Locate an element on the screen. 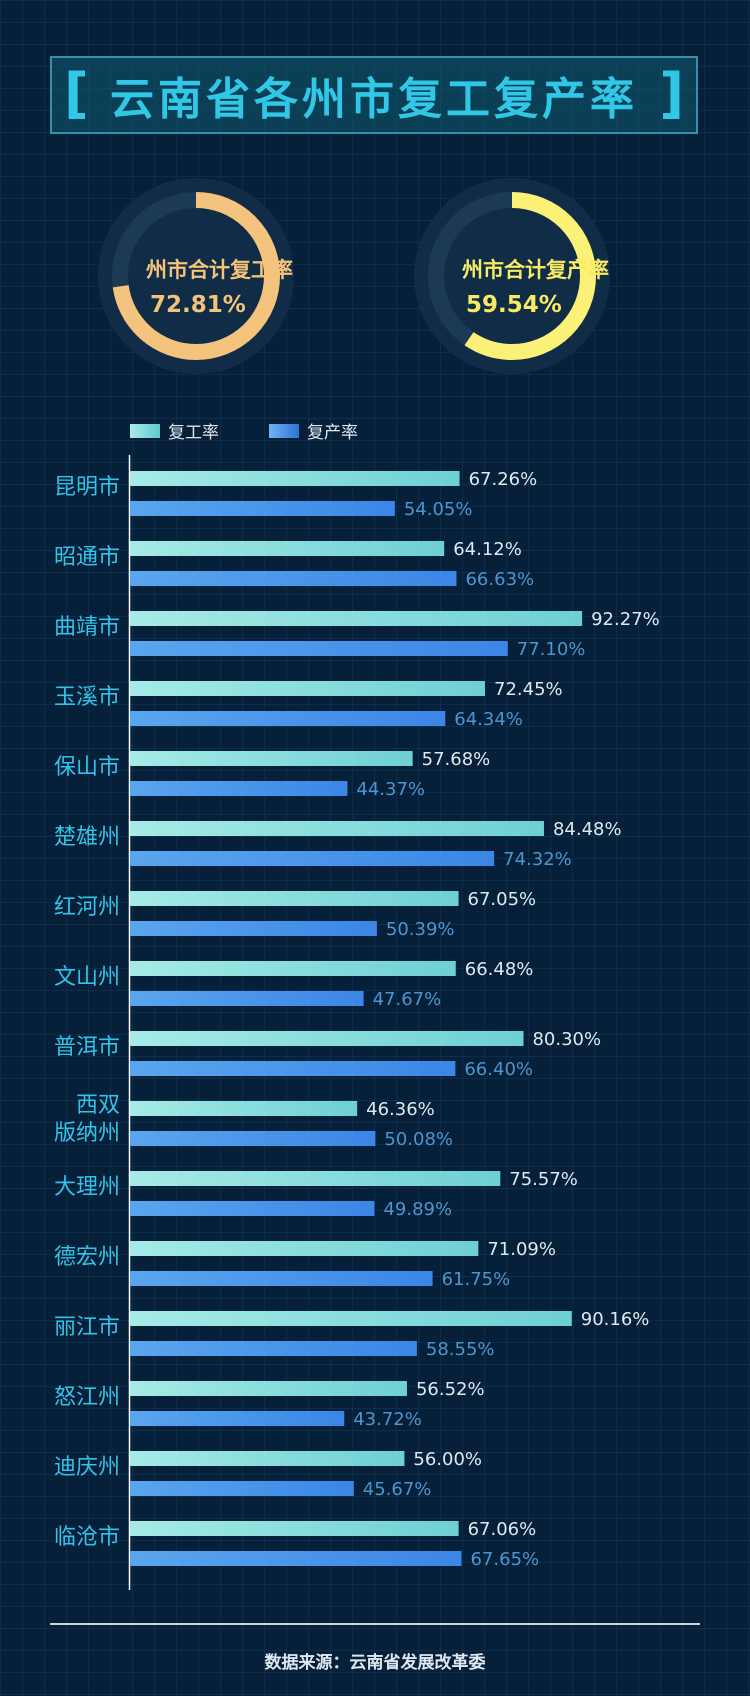 The width and height of the screenshot is (750, 1696). work-rate-data-label: 67.26% is located at coordinates (503, 479).